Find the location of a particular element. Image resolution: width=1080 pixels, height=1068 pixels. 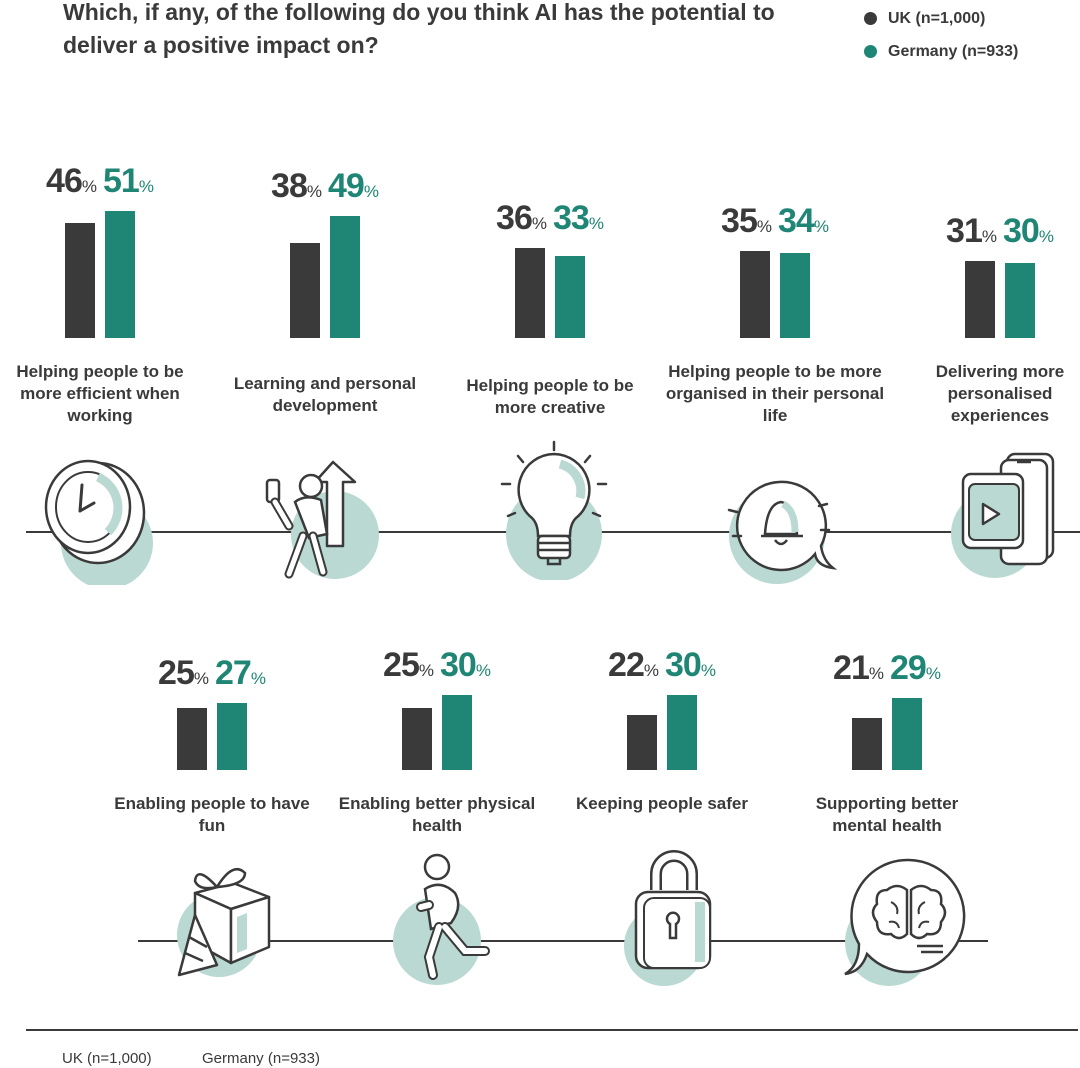

lightbulb-icon is located at coordinates (554, 510).